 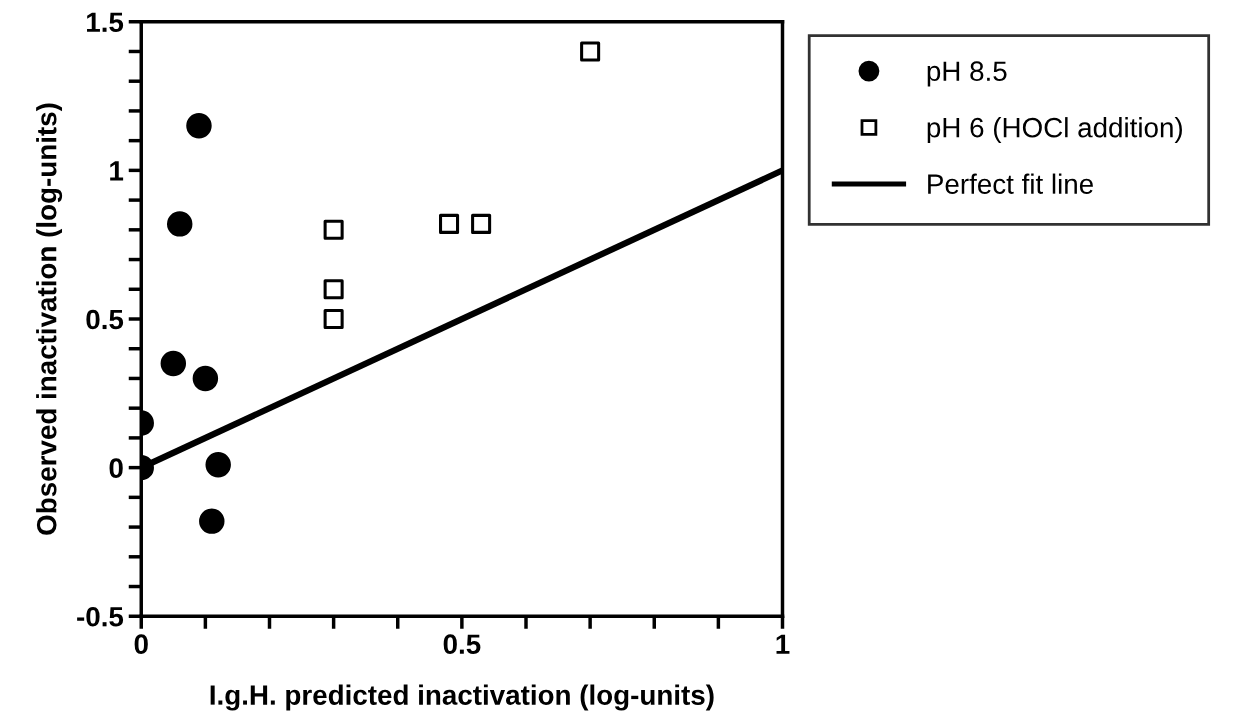 What do you see at coordinates (967, 74) in the screenshot?
I see `legend-label: pH 8.5` at bounding box center [967, 74].